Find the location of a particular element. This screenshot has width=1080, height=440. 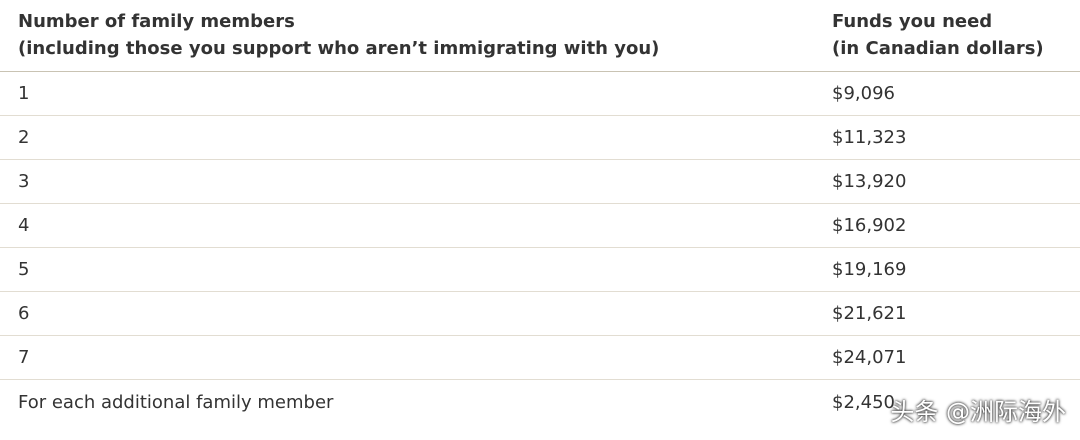

watermark: 头条 @洲际海外 is located at coordinates (978, 412).